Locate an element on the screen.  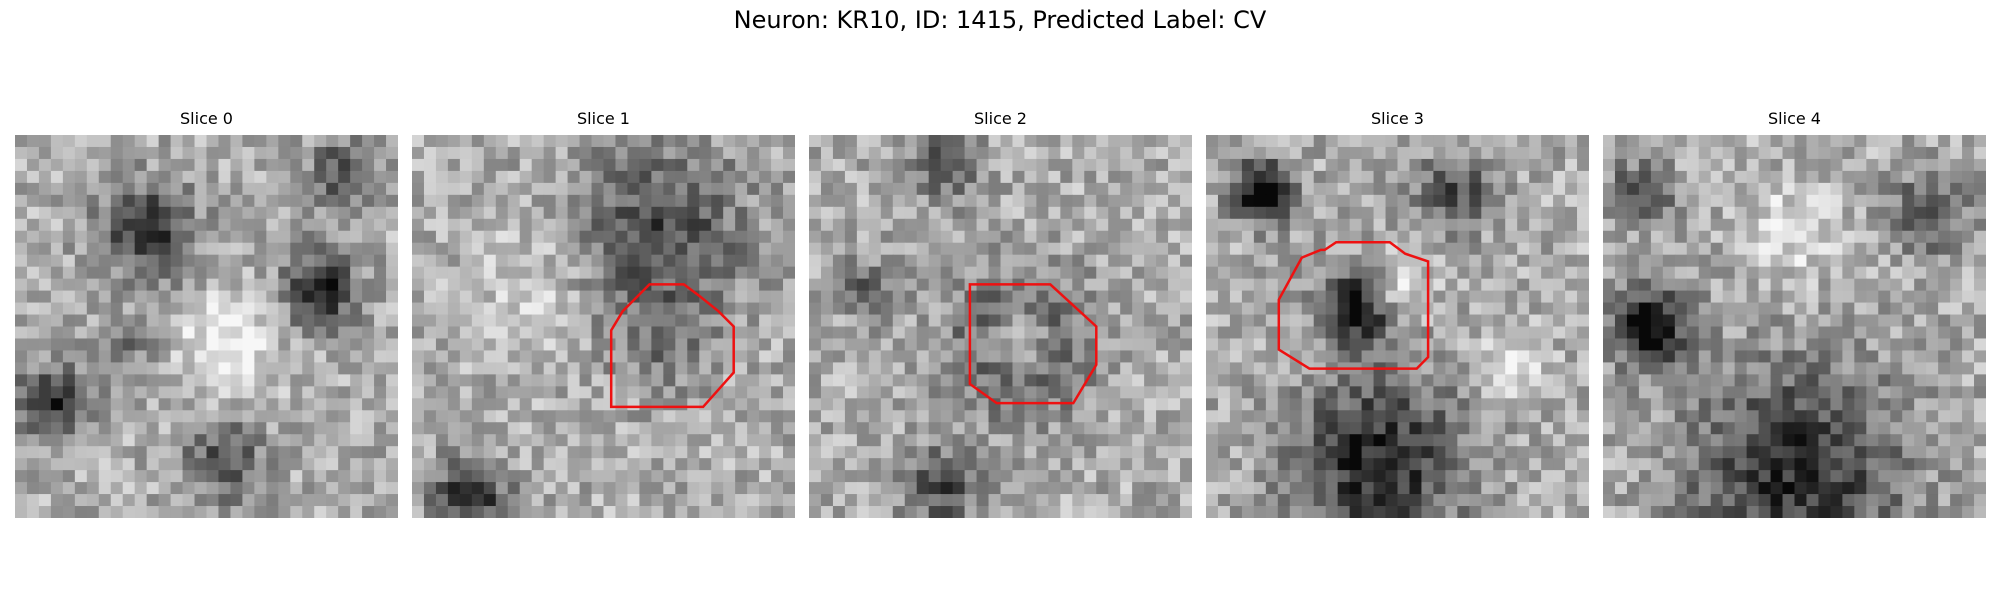
slice-title: Slice 4 is located at coordinates (1794, 118).